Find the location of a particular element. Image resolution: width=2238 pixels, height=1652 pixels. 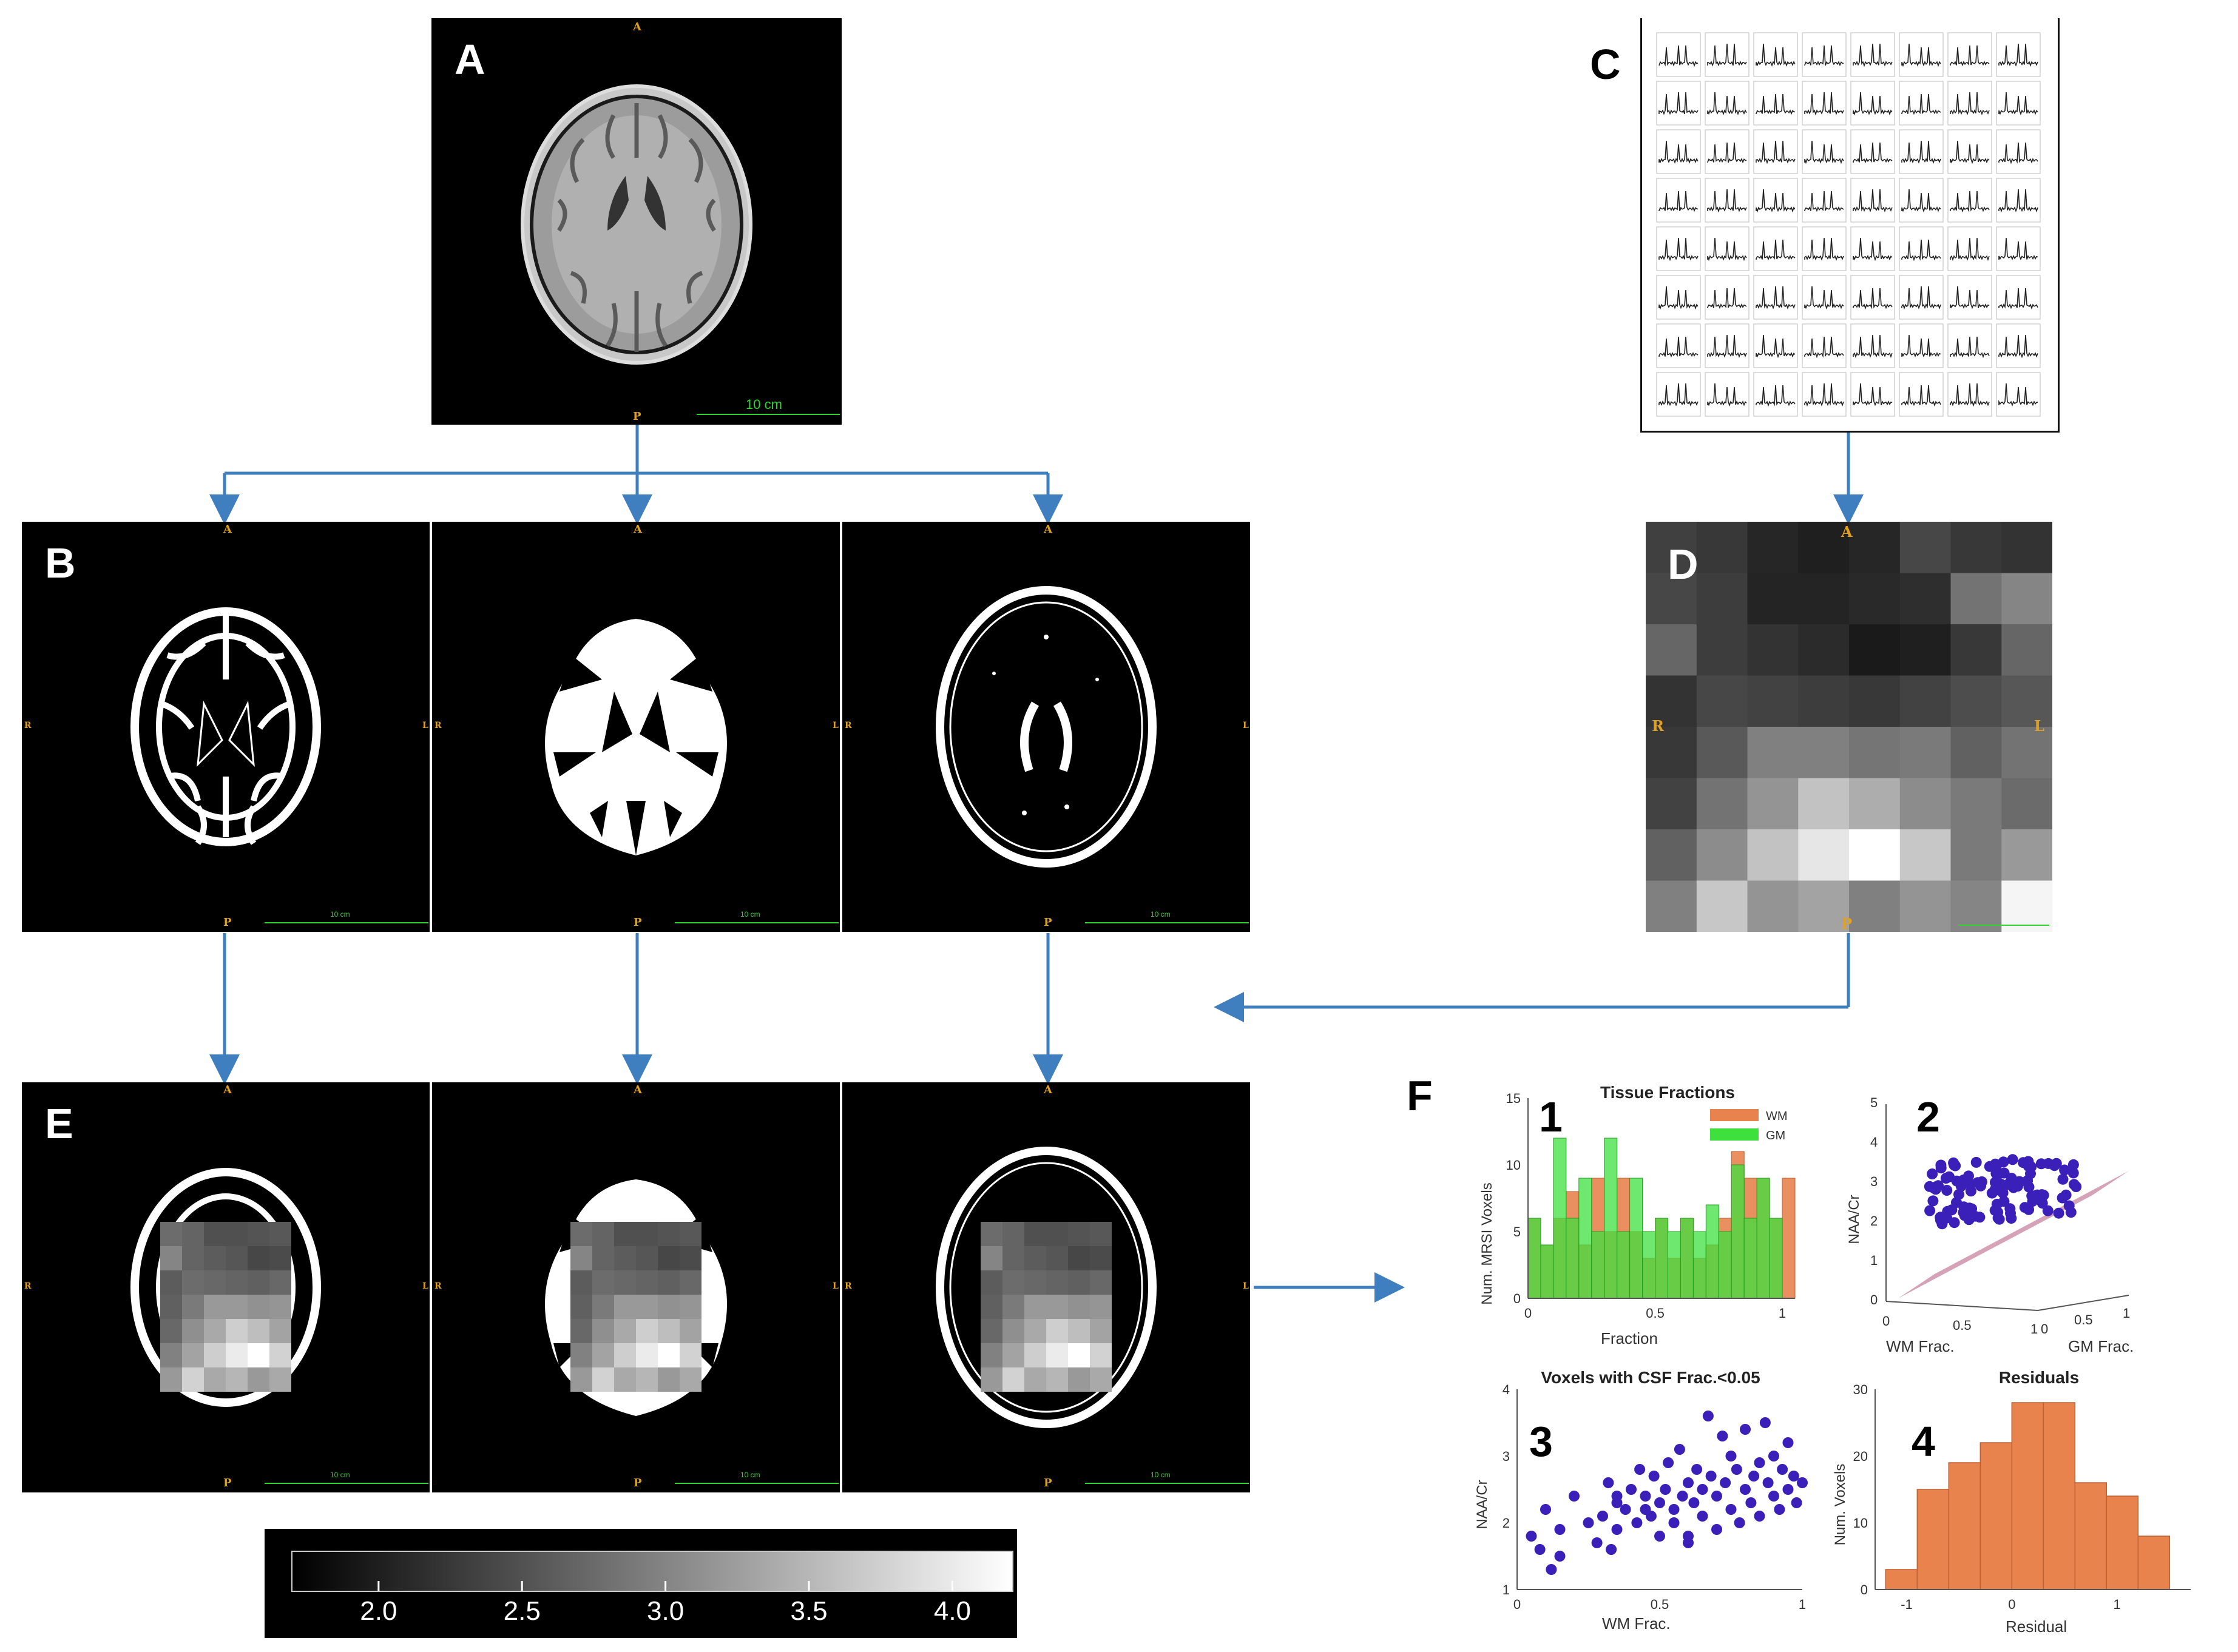

plot-3-ylabel: NAA/Cr is located at coordinates (1482, 1504).